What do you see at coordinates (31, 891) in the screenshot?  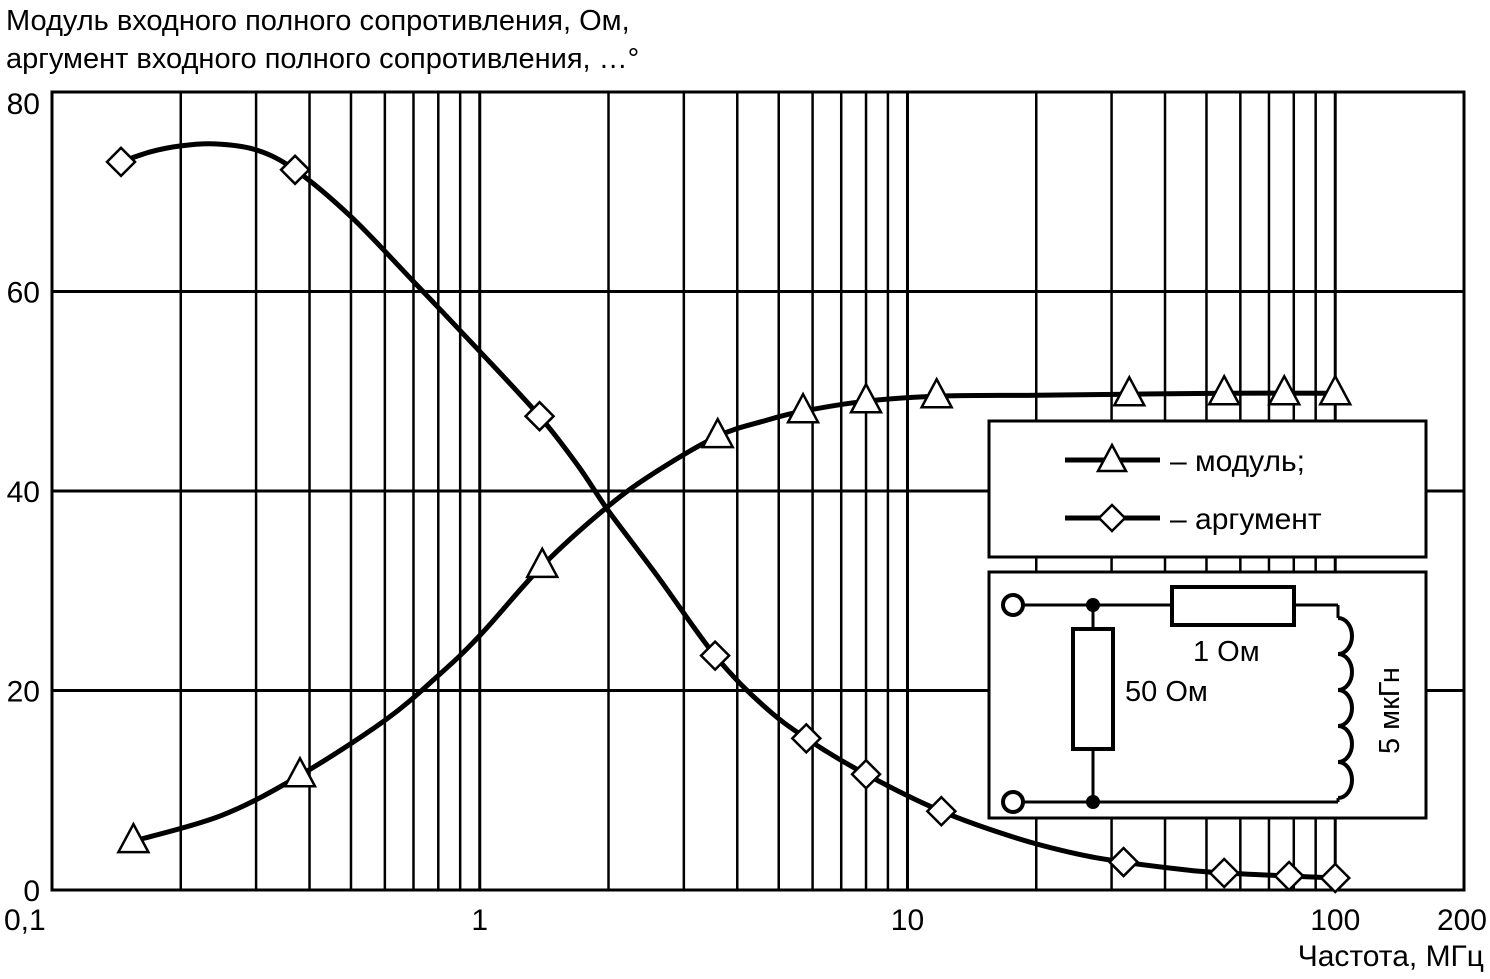 I see `y-tick-label: 0` at bounding box center [31, 891].